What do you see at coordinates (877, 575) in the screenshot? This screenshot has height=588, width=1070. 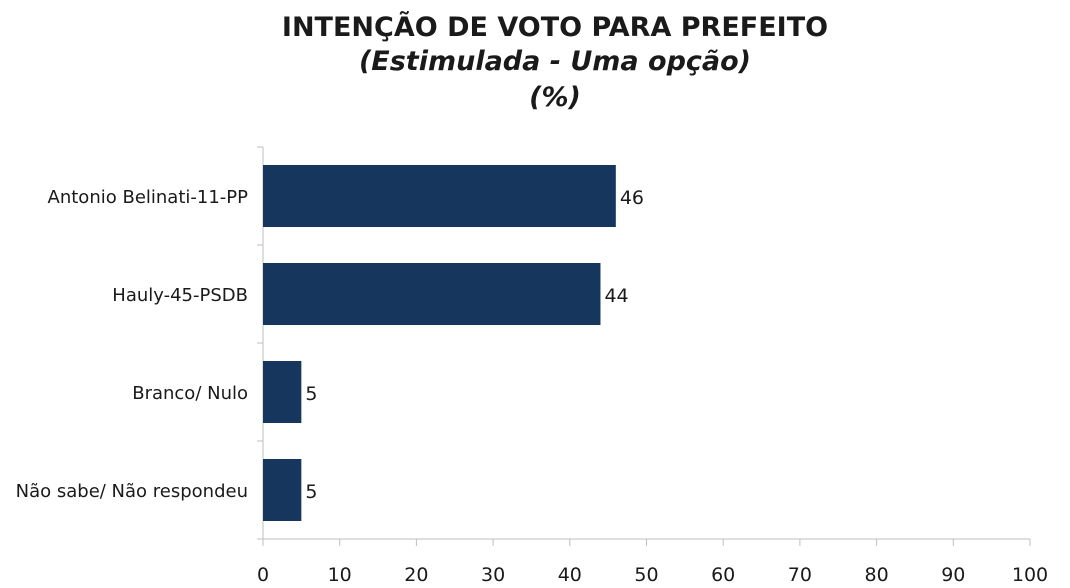 I see `x-tick-label: 80` at bounding box center [877, 575].